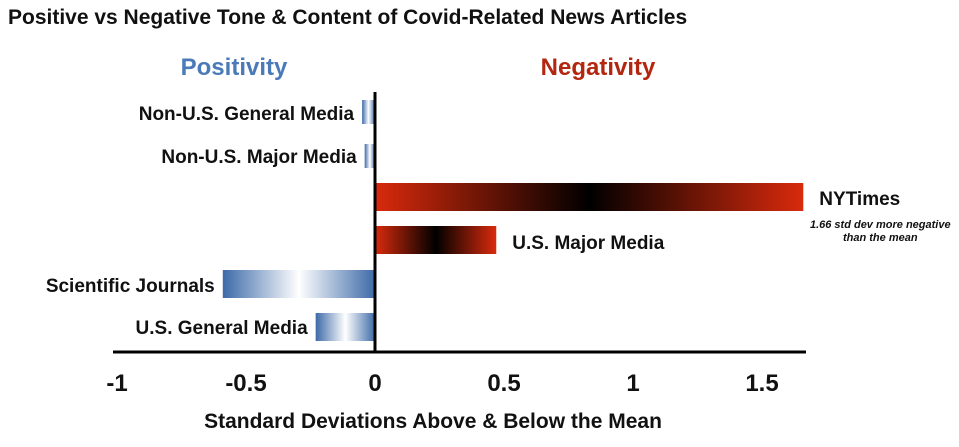  What do you see at coordinates (588, 243) in the screenshot?
I see `category-label-u-s-major-media: U.S. Major Media` at bounding box center [588, 243].